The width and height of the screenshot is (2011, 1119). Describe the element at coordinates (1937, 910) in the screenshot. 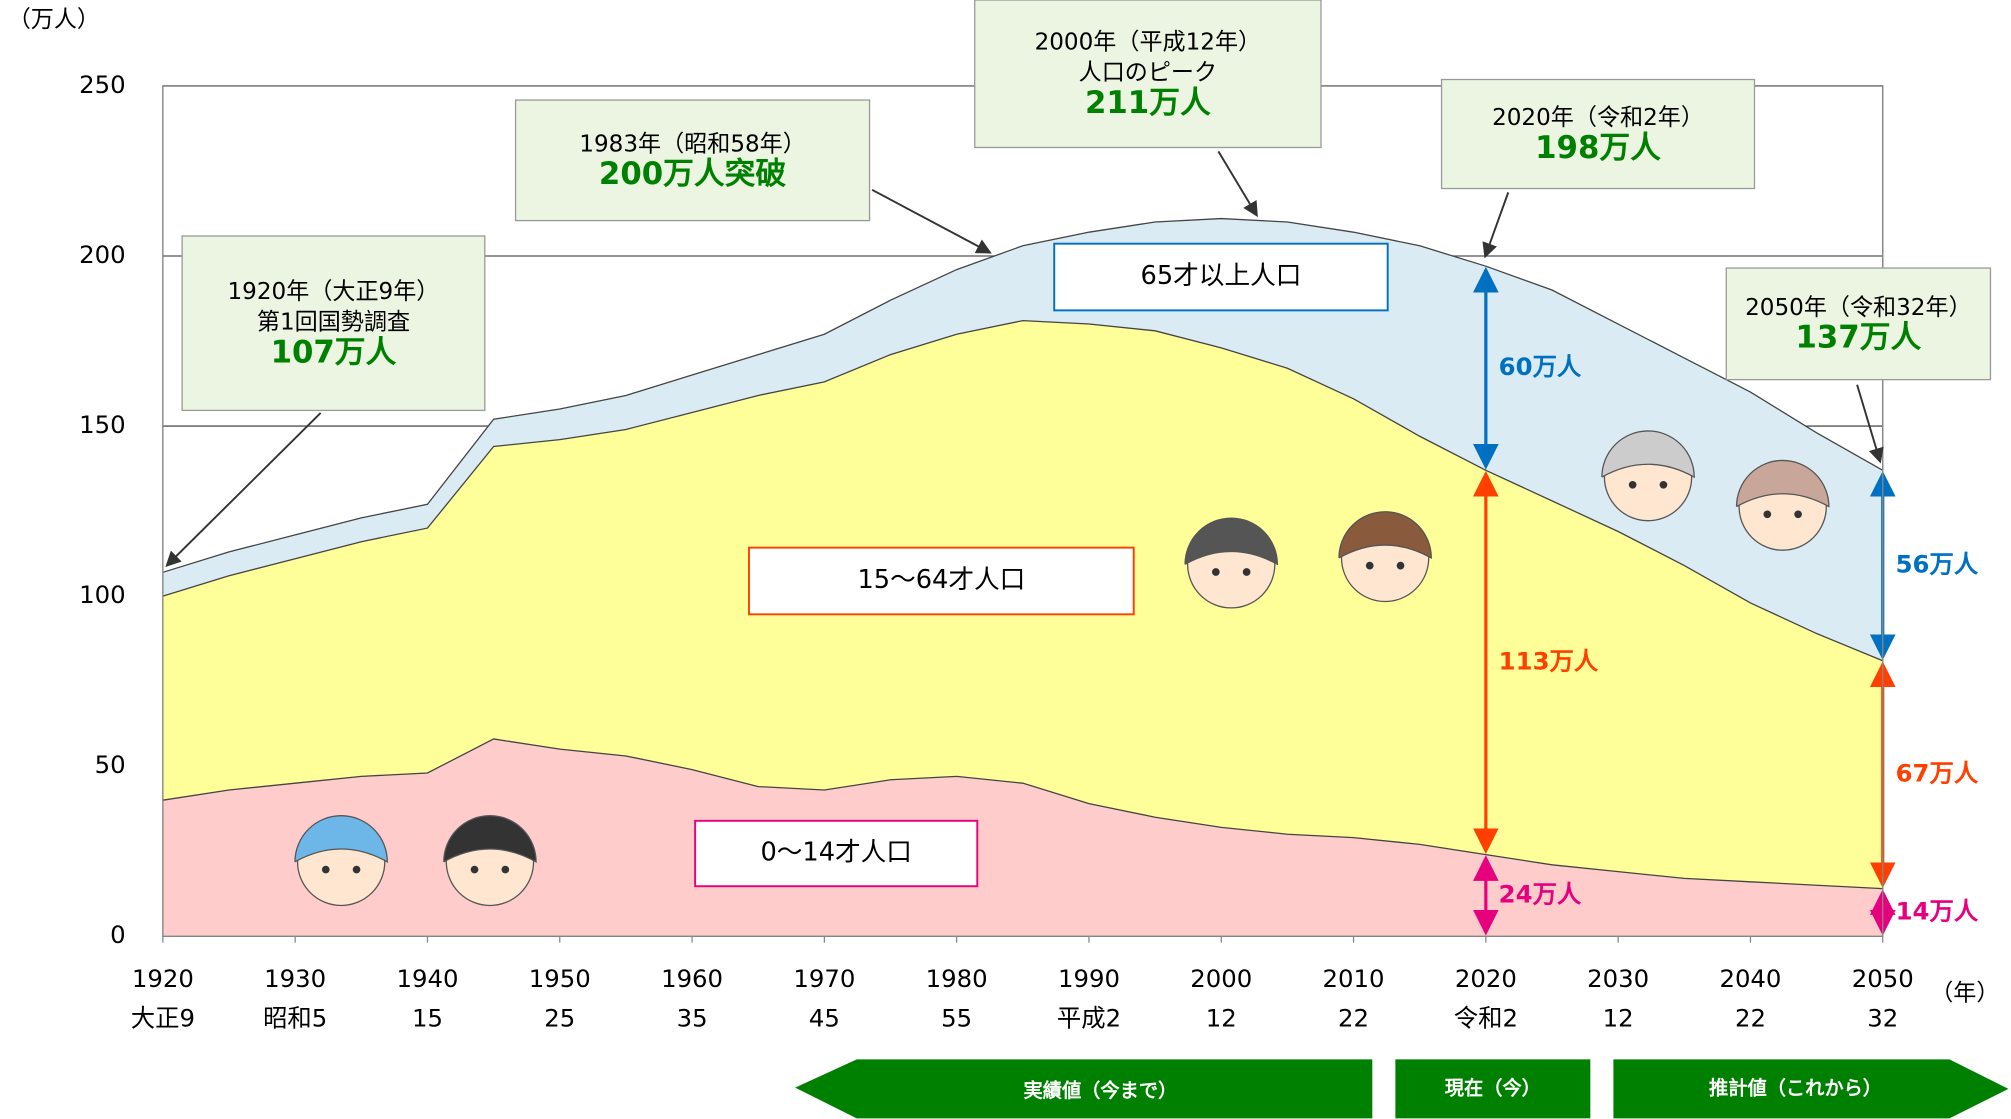

I see `value-label: 14万人` at that location.